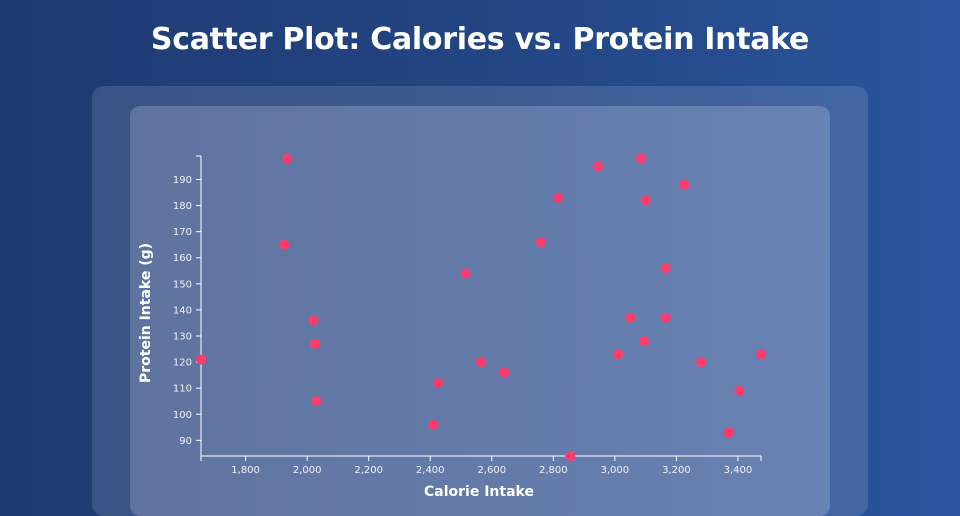  Describe the element at coordinates (185, 441) in the screenshot. I see `y-tick-label: 90` at that location.